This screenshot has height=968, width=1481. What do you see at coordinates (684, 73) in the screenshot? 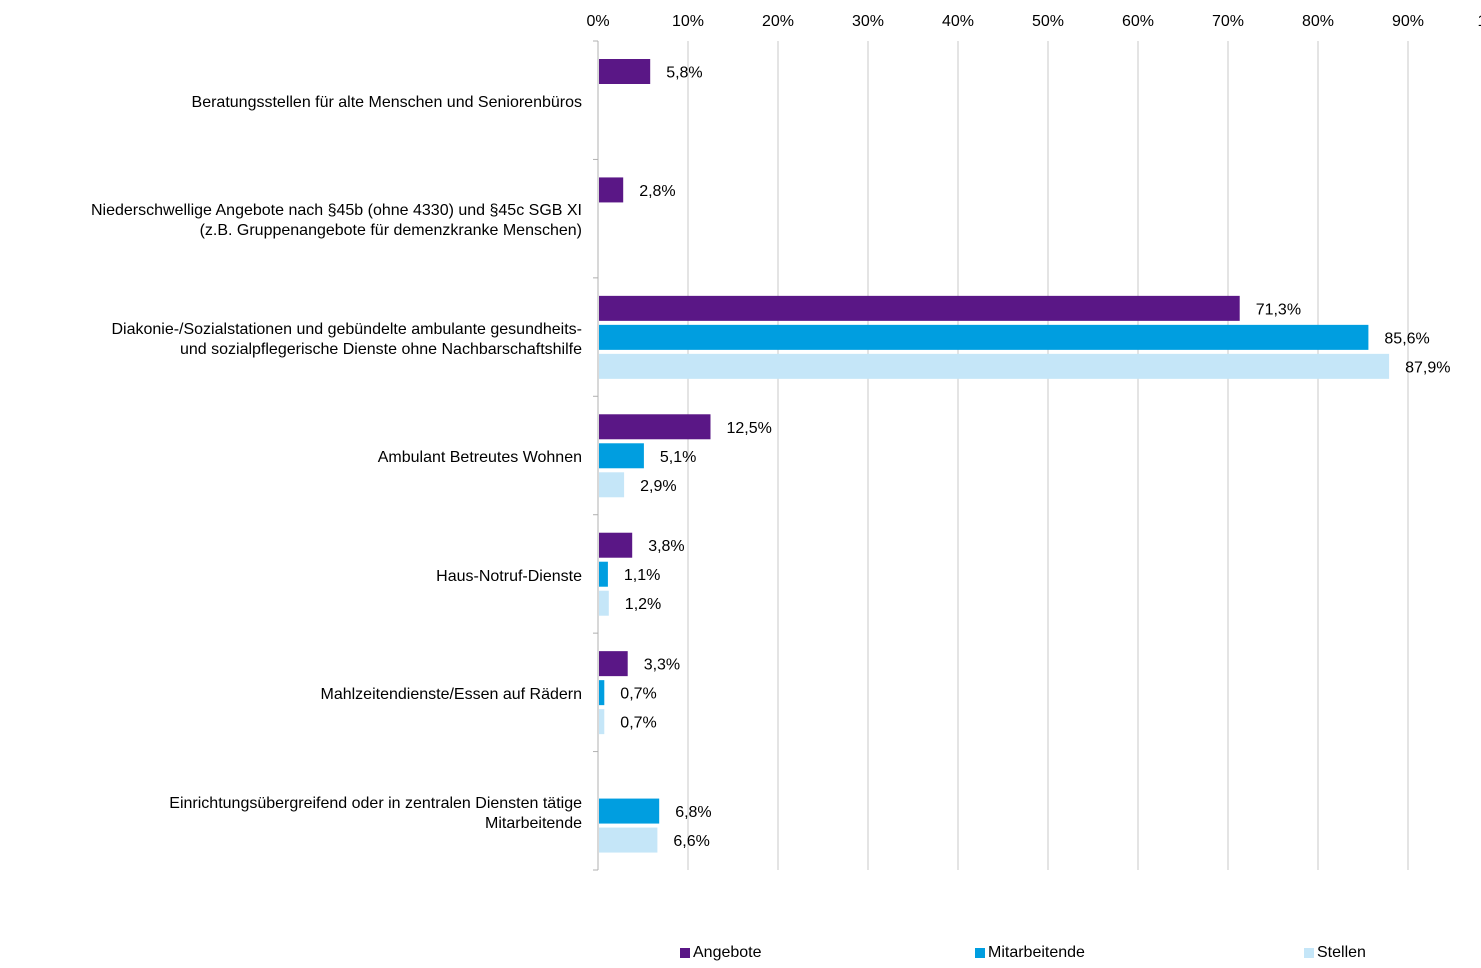
I see `data-label: 5,8%` at bounding box center [684, 73].